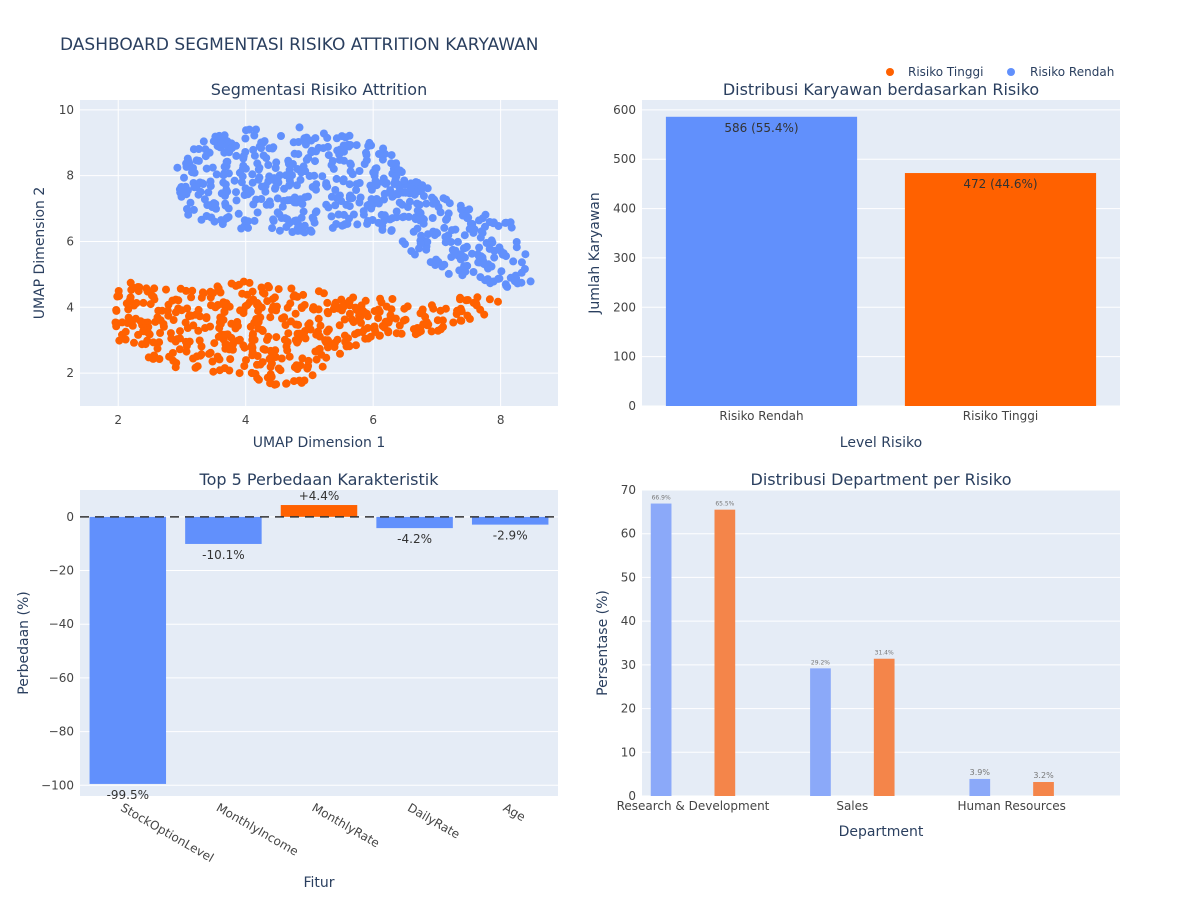  I want to click on department-bar-label: 3.9%, so click(980, 772).